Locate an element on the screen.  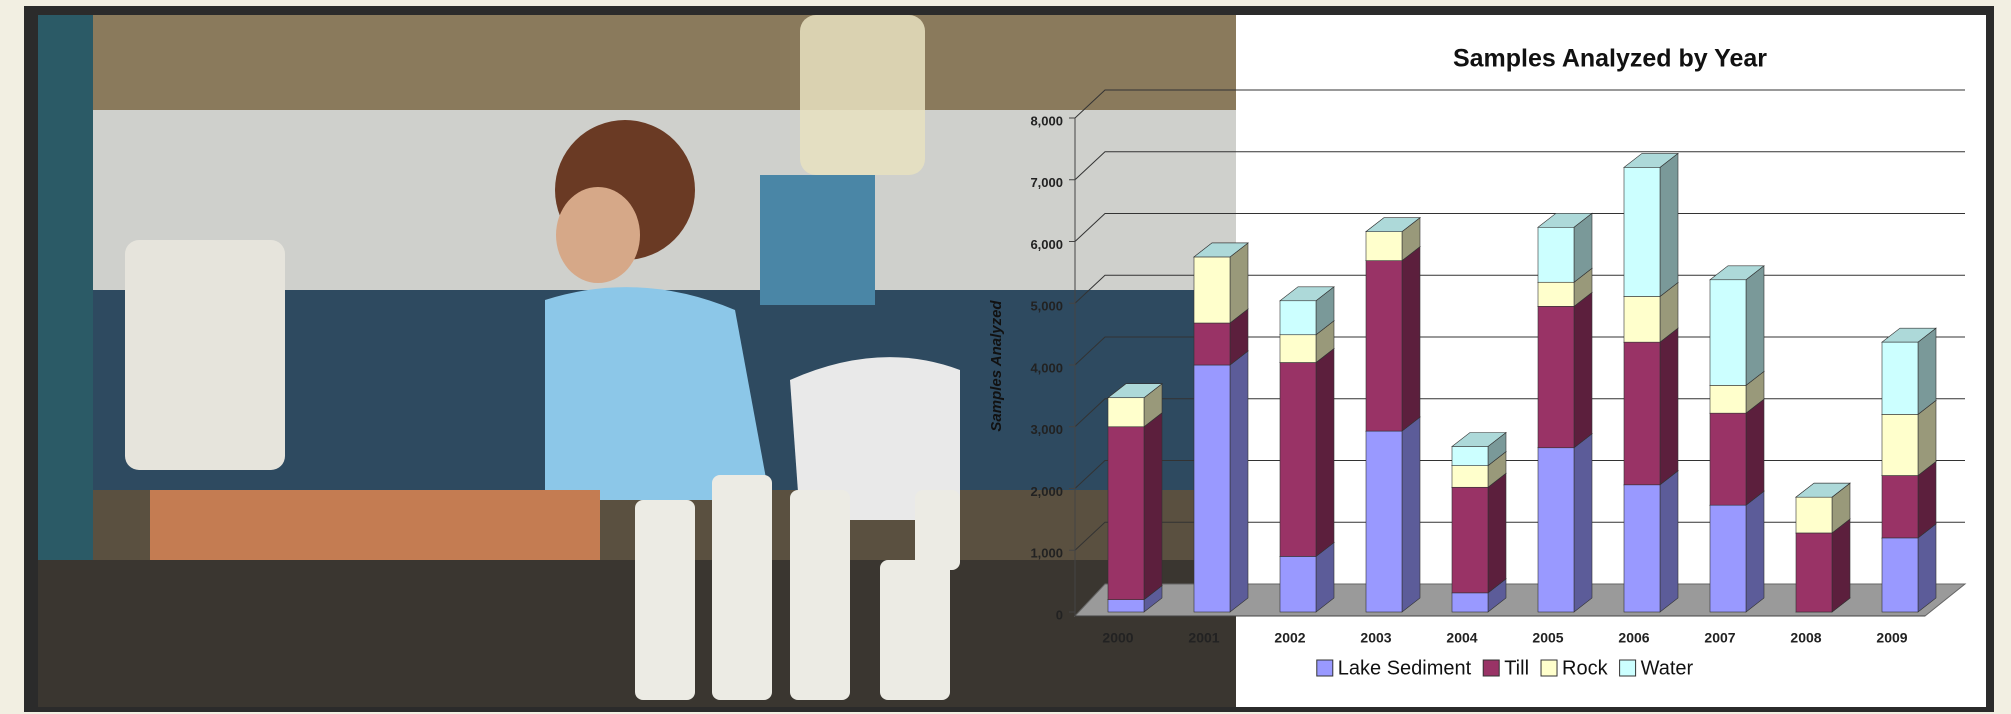
y-tick-label: 7,000 is located at coordinates (1046, 182).